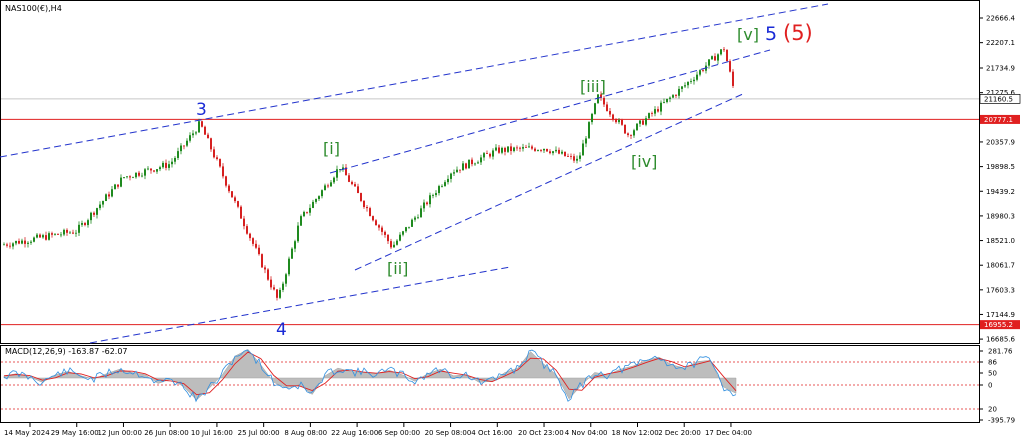 The height and width of the screenshot is (441, 1024). I want to click on x-tick-label: 8 Aug 08:00, so click(305, 433).